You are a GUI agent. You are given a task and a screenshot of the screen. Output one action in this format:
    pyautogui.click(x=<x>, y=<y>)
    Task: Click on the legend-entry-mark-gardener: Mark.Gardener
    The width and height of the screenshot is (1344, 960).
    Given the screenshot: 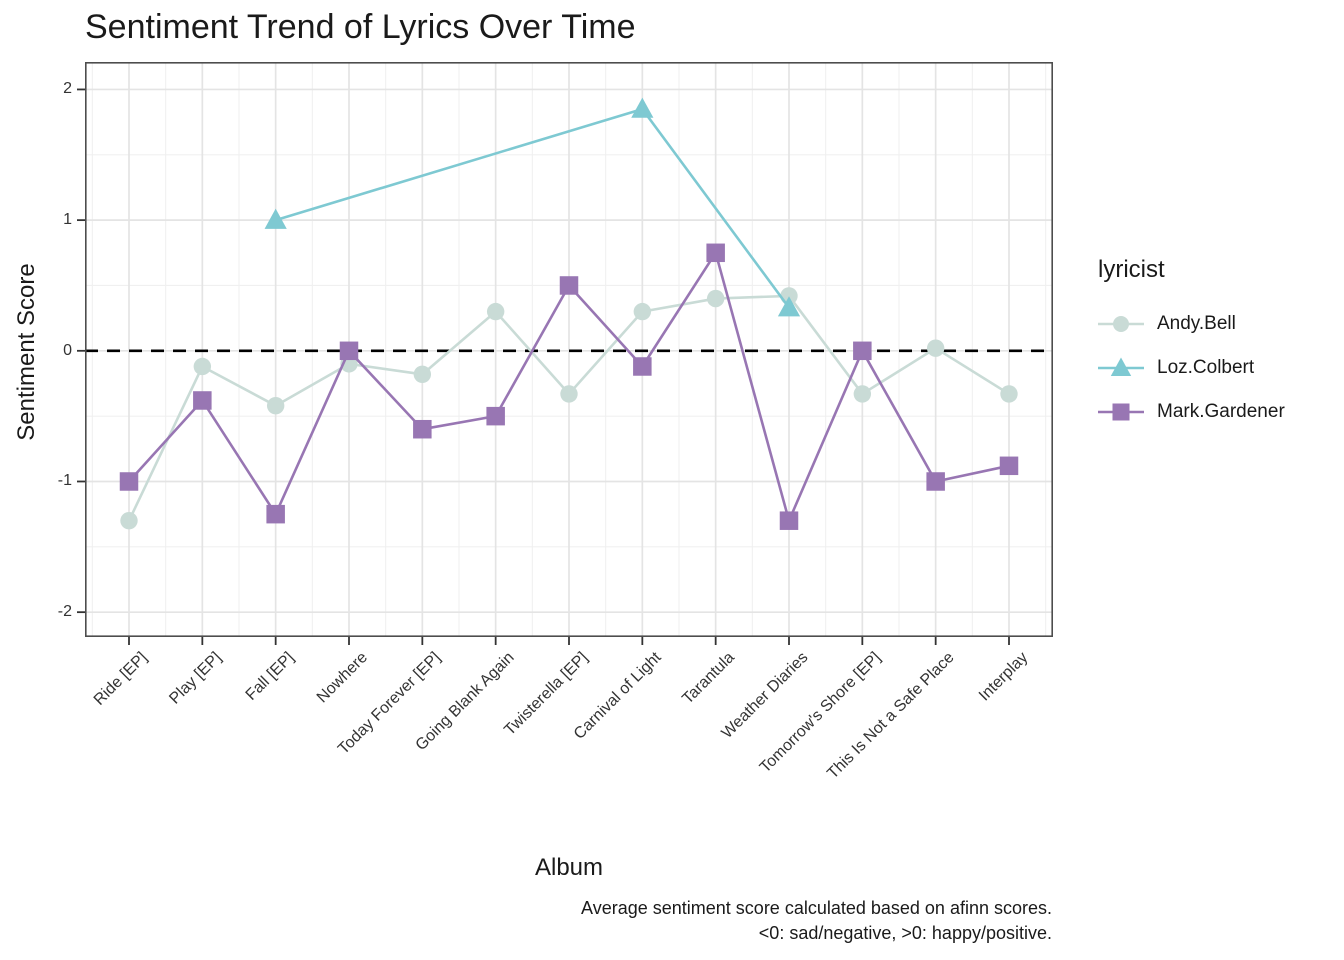 What is the action you would take?
    pyautogui.click(x=1191, y=412)
    